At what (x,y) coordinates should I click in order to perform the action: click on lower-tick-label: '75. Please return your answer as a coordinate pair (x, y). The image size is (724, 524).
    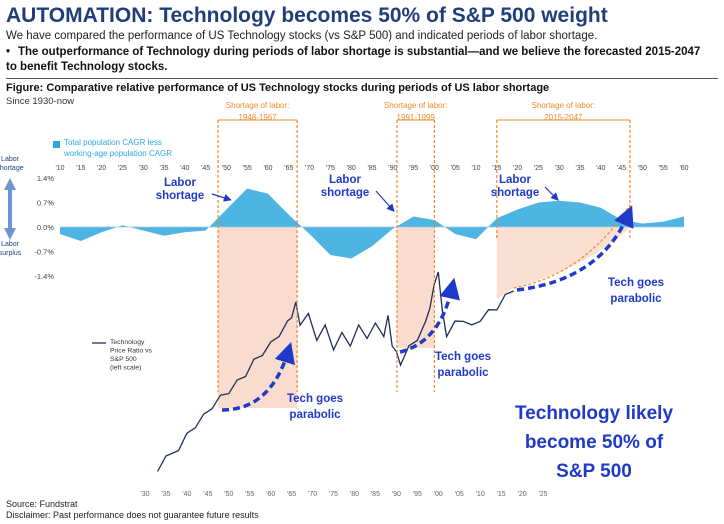
    Looking at the image, I should click on (333, 494).